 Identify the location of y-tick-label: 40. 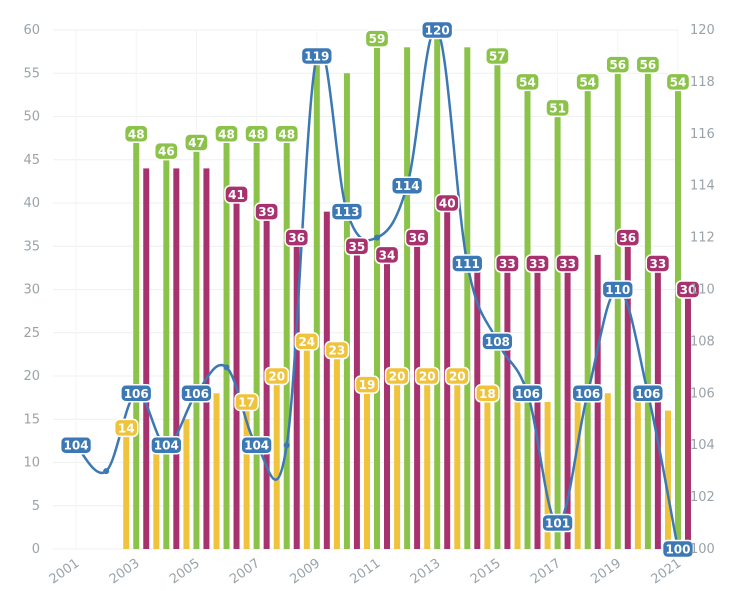
(31, 203).